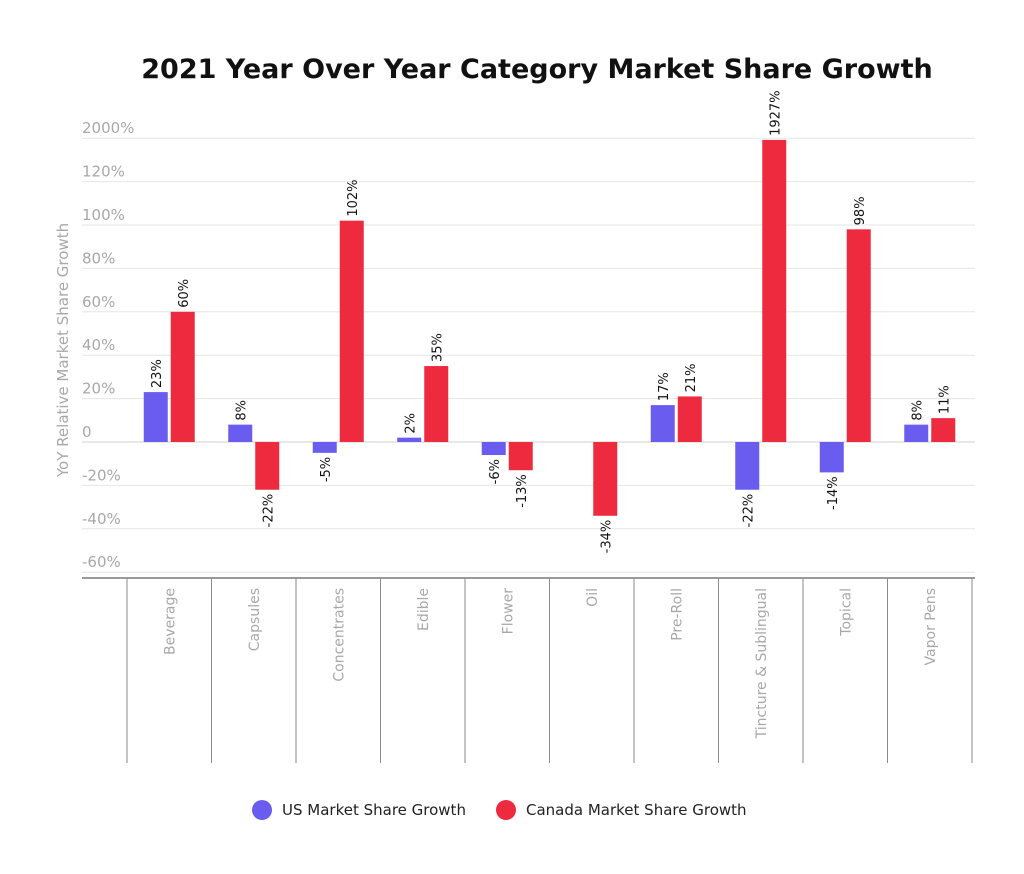  I want to click on data-label: -6%, so click(495, 471).